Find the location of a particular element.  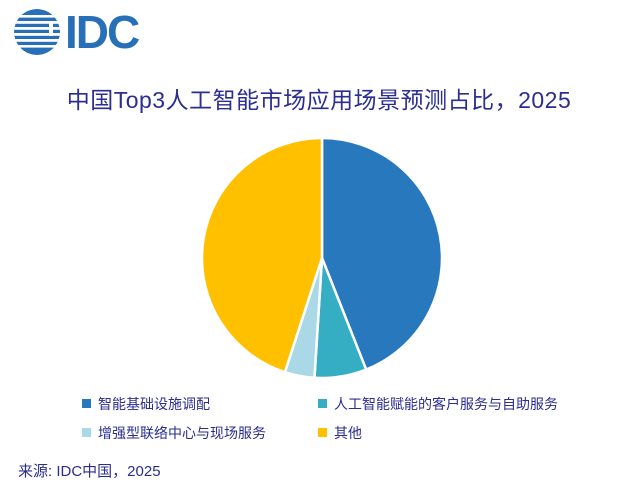

idc-logo: IDC is located at coordinates (76, 32).